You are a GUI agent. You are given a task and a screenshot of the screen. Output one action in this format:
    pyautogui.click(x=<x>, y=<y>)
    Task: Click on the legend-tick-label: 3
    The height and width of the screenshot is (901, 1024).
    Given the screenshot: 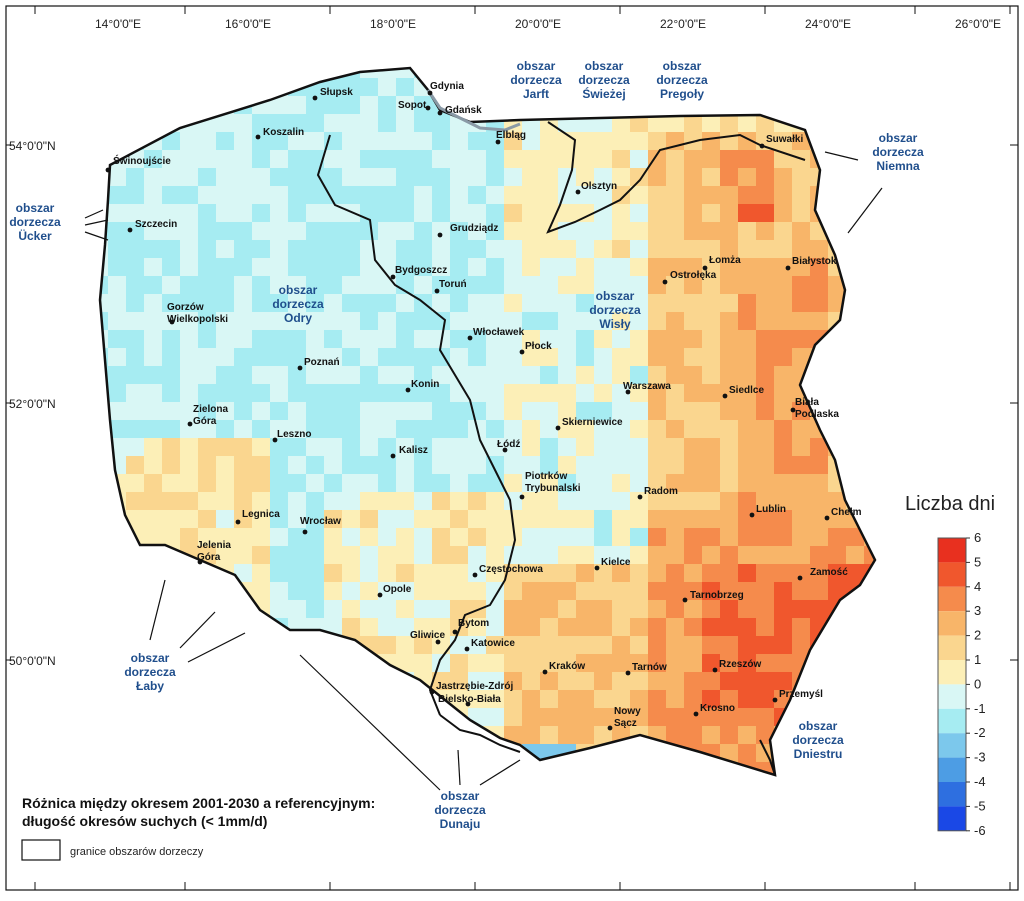 What is the action you would take?
    pyautogui.click(x=977, y=610)
    